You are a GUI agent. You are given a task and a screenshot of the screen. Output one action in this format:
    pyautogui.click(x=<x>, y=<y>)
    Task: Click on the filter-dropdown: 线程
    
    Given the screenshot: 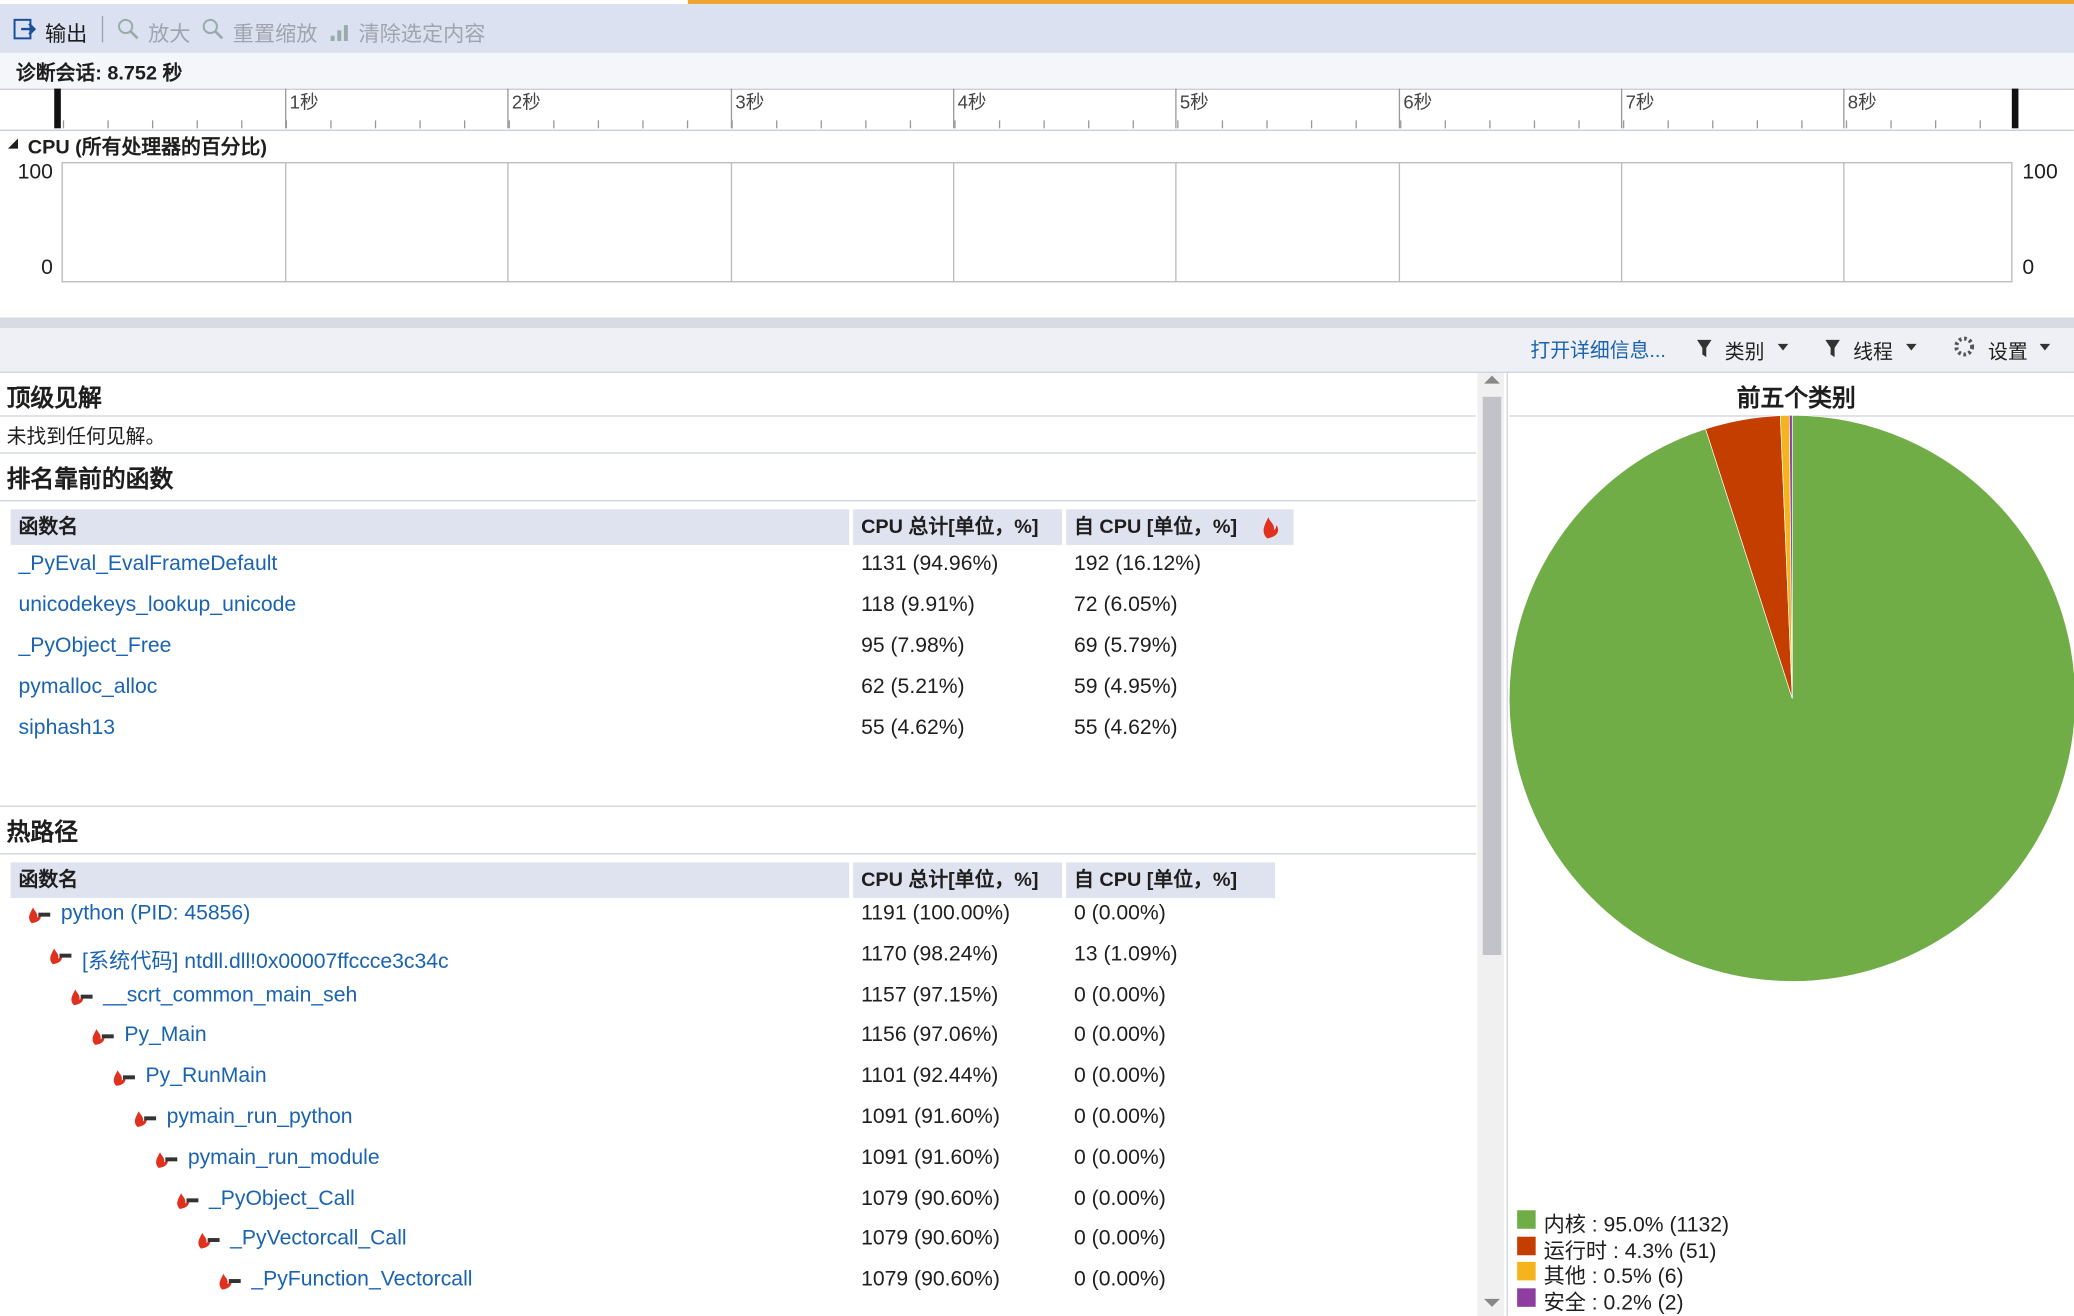 What is the action you would take?
    pyautogui.click(x=1873, y=352)
    